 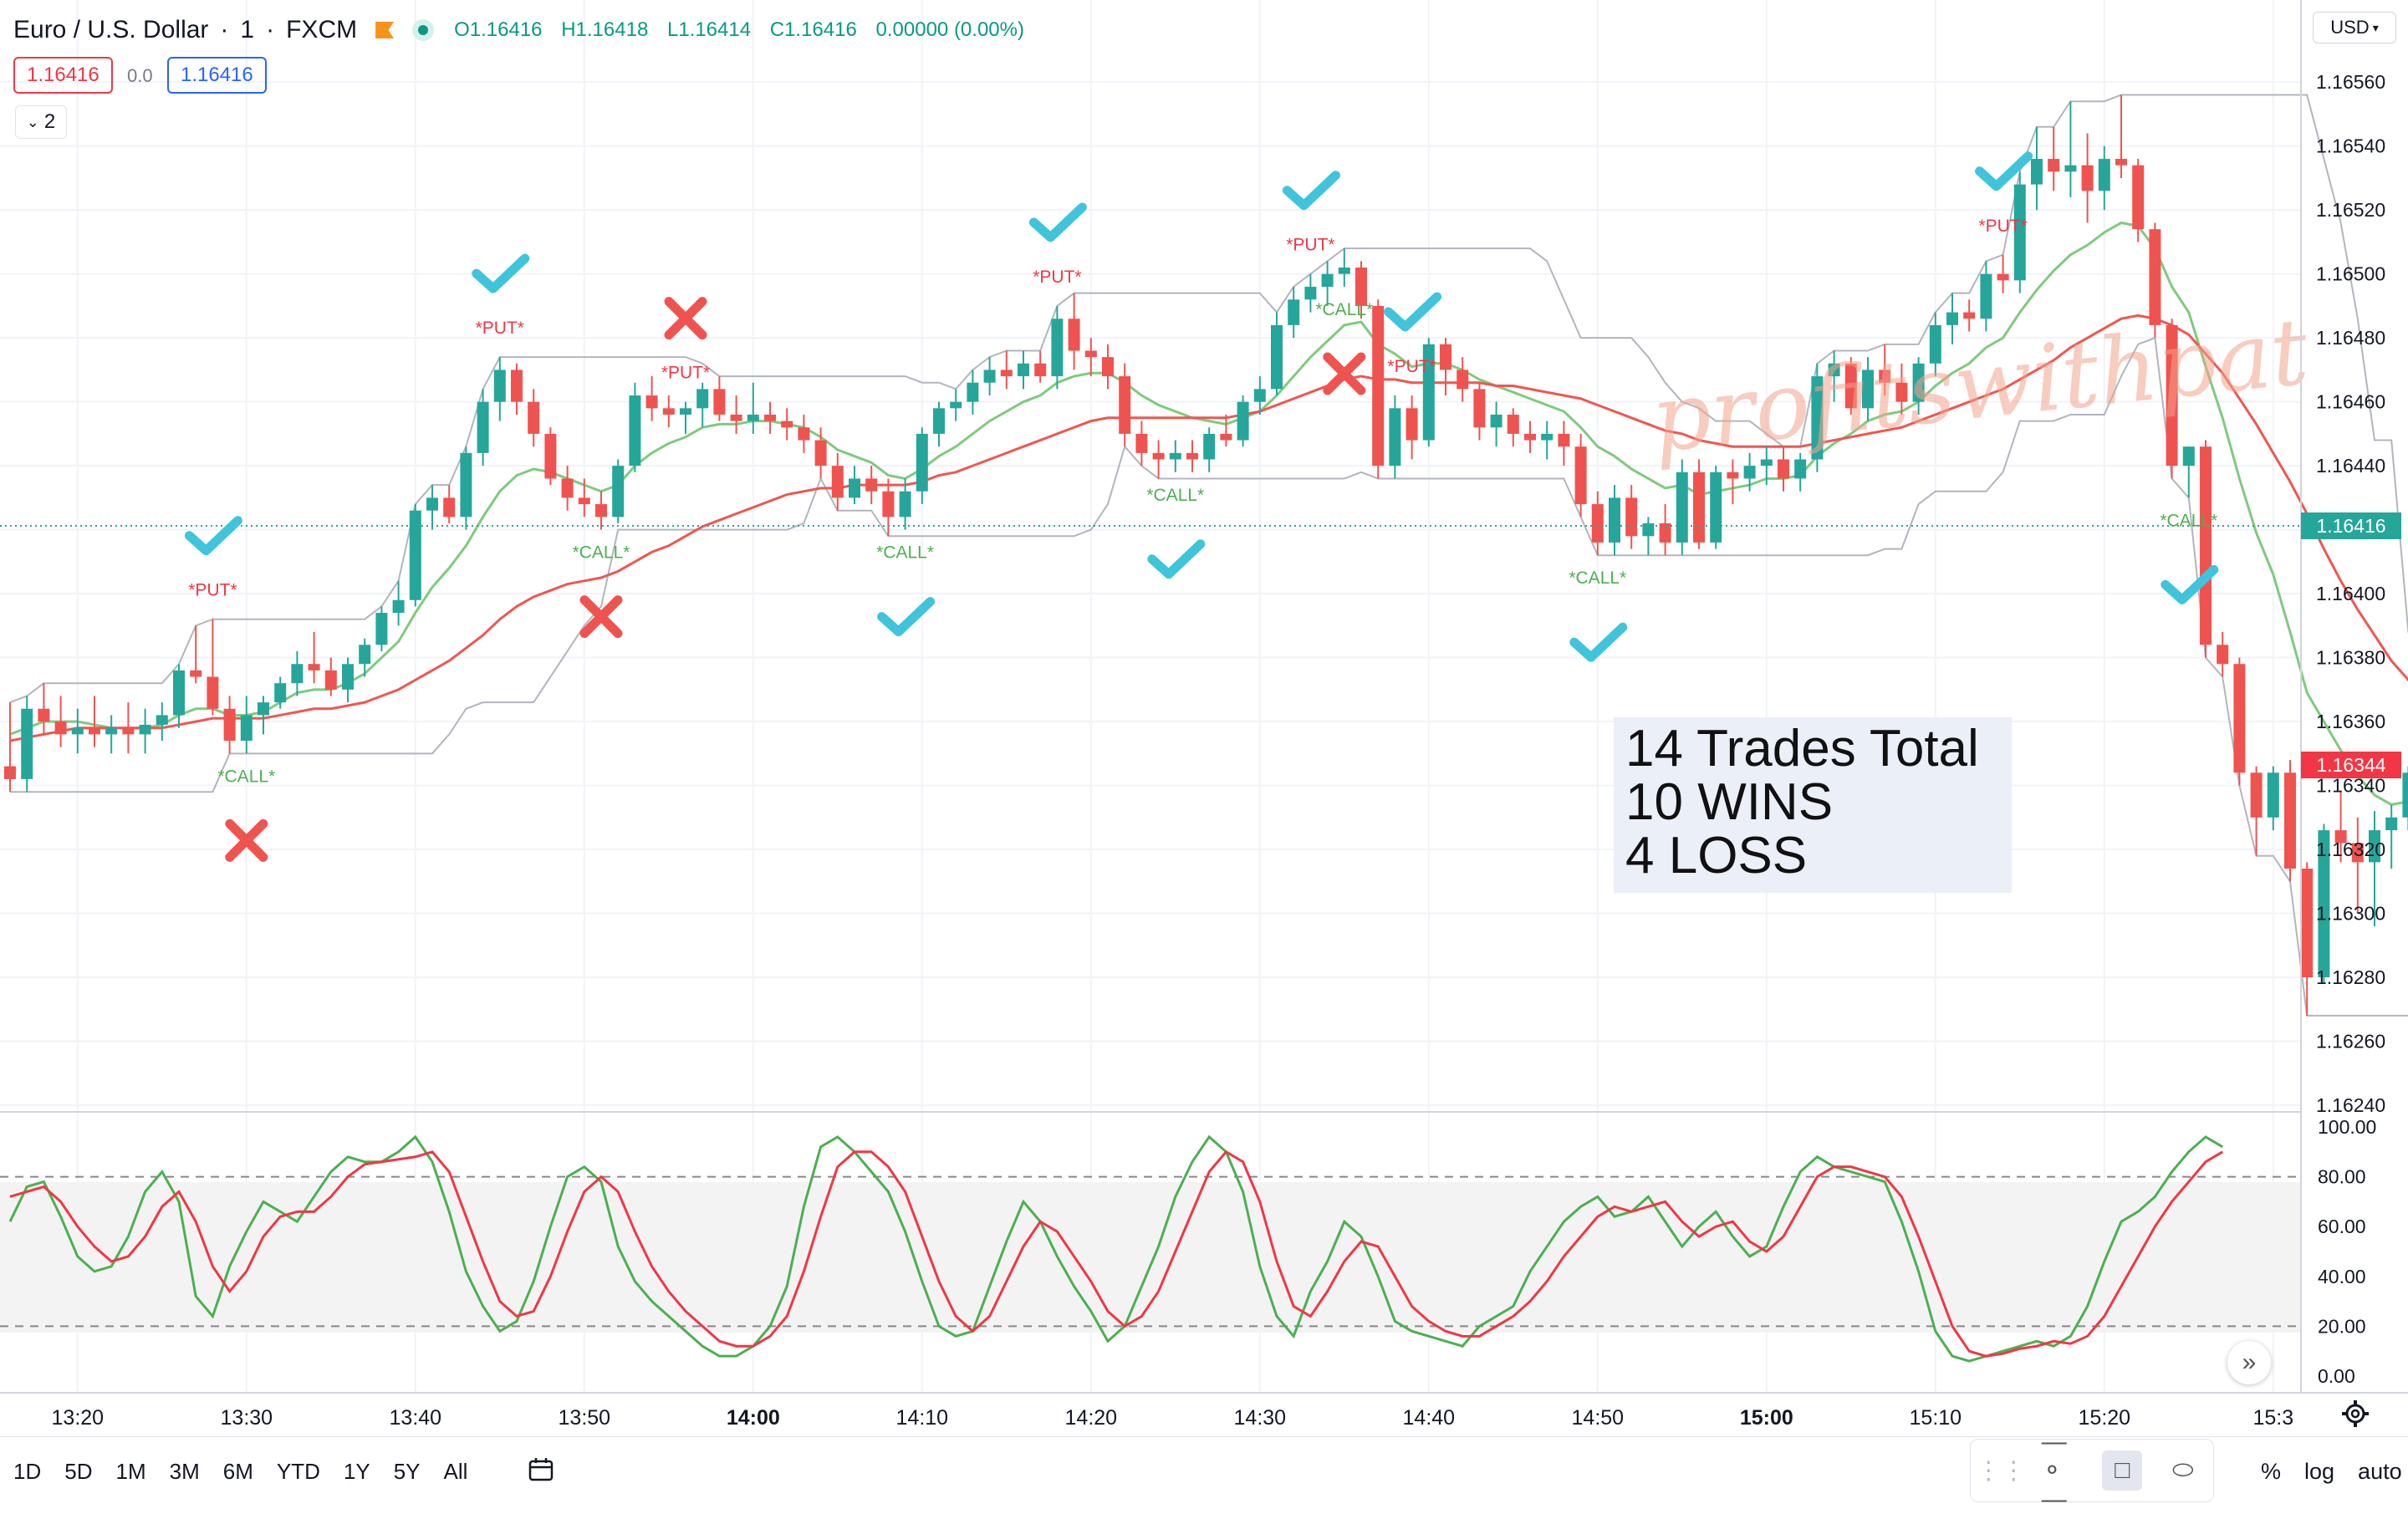 What do you see at coordinates (456, 1471) in the screenshot?
I see `range-all: All` at bounding box center [456, 1471].